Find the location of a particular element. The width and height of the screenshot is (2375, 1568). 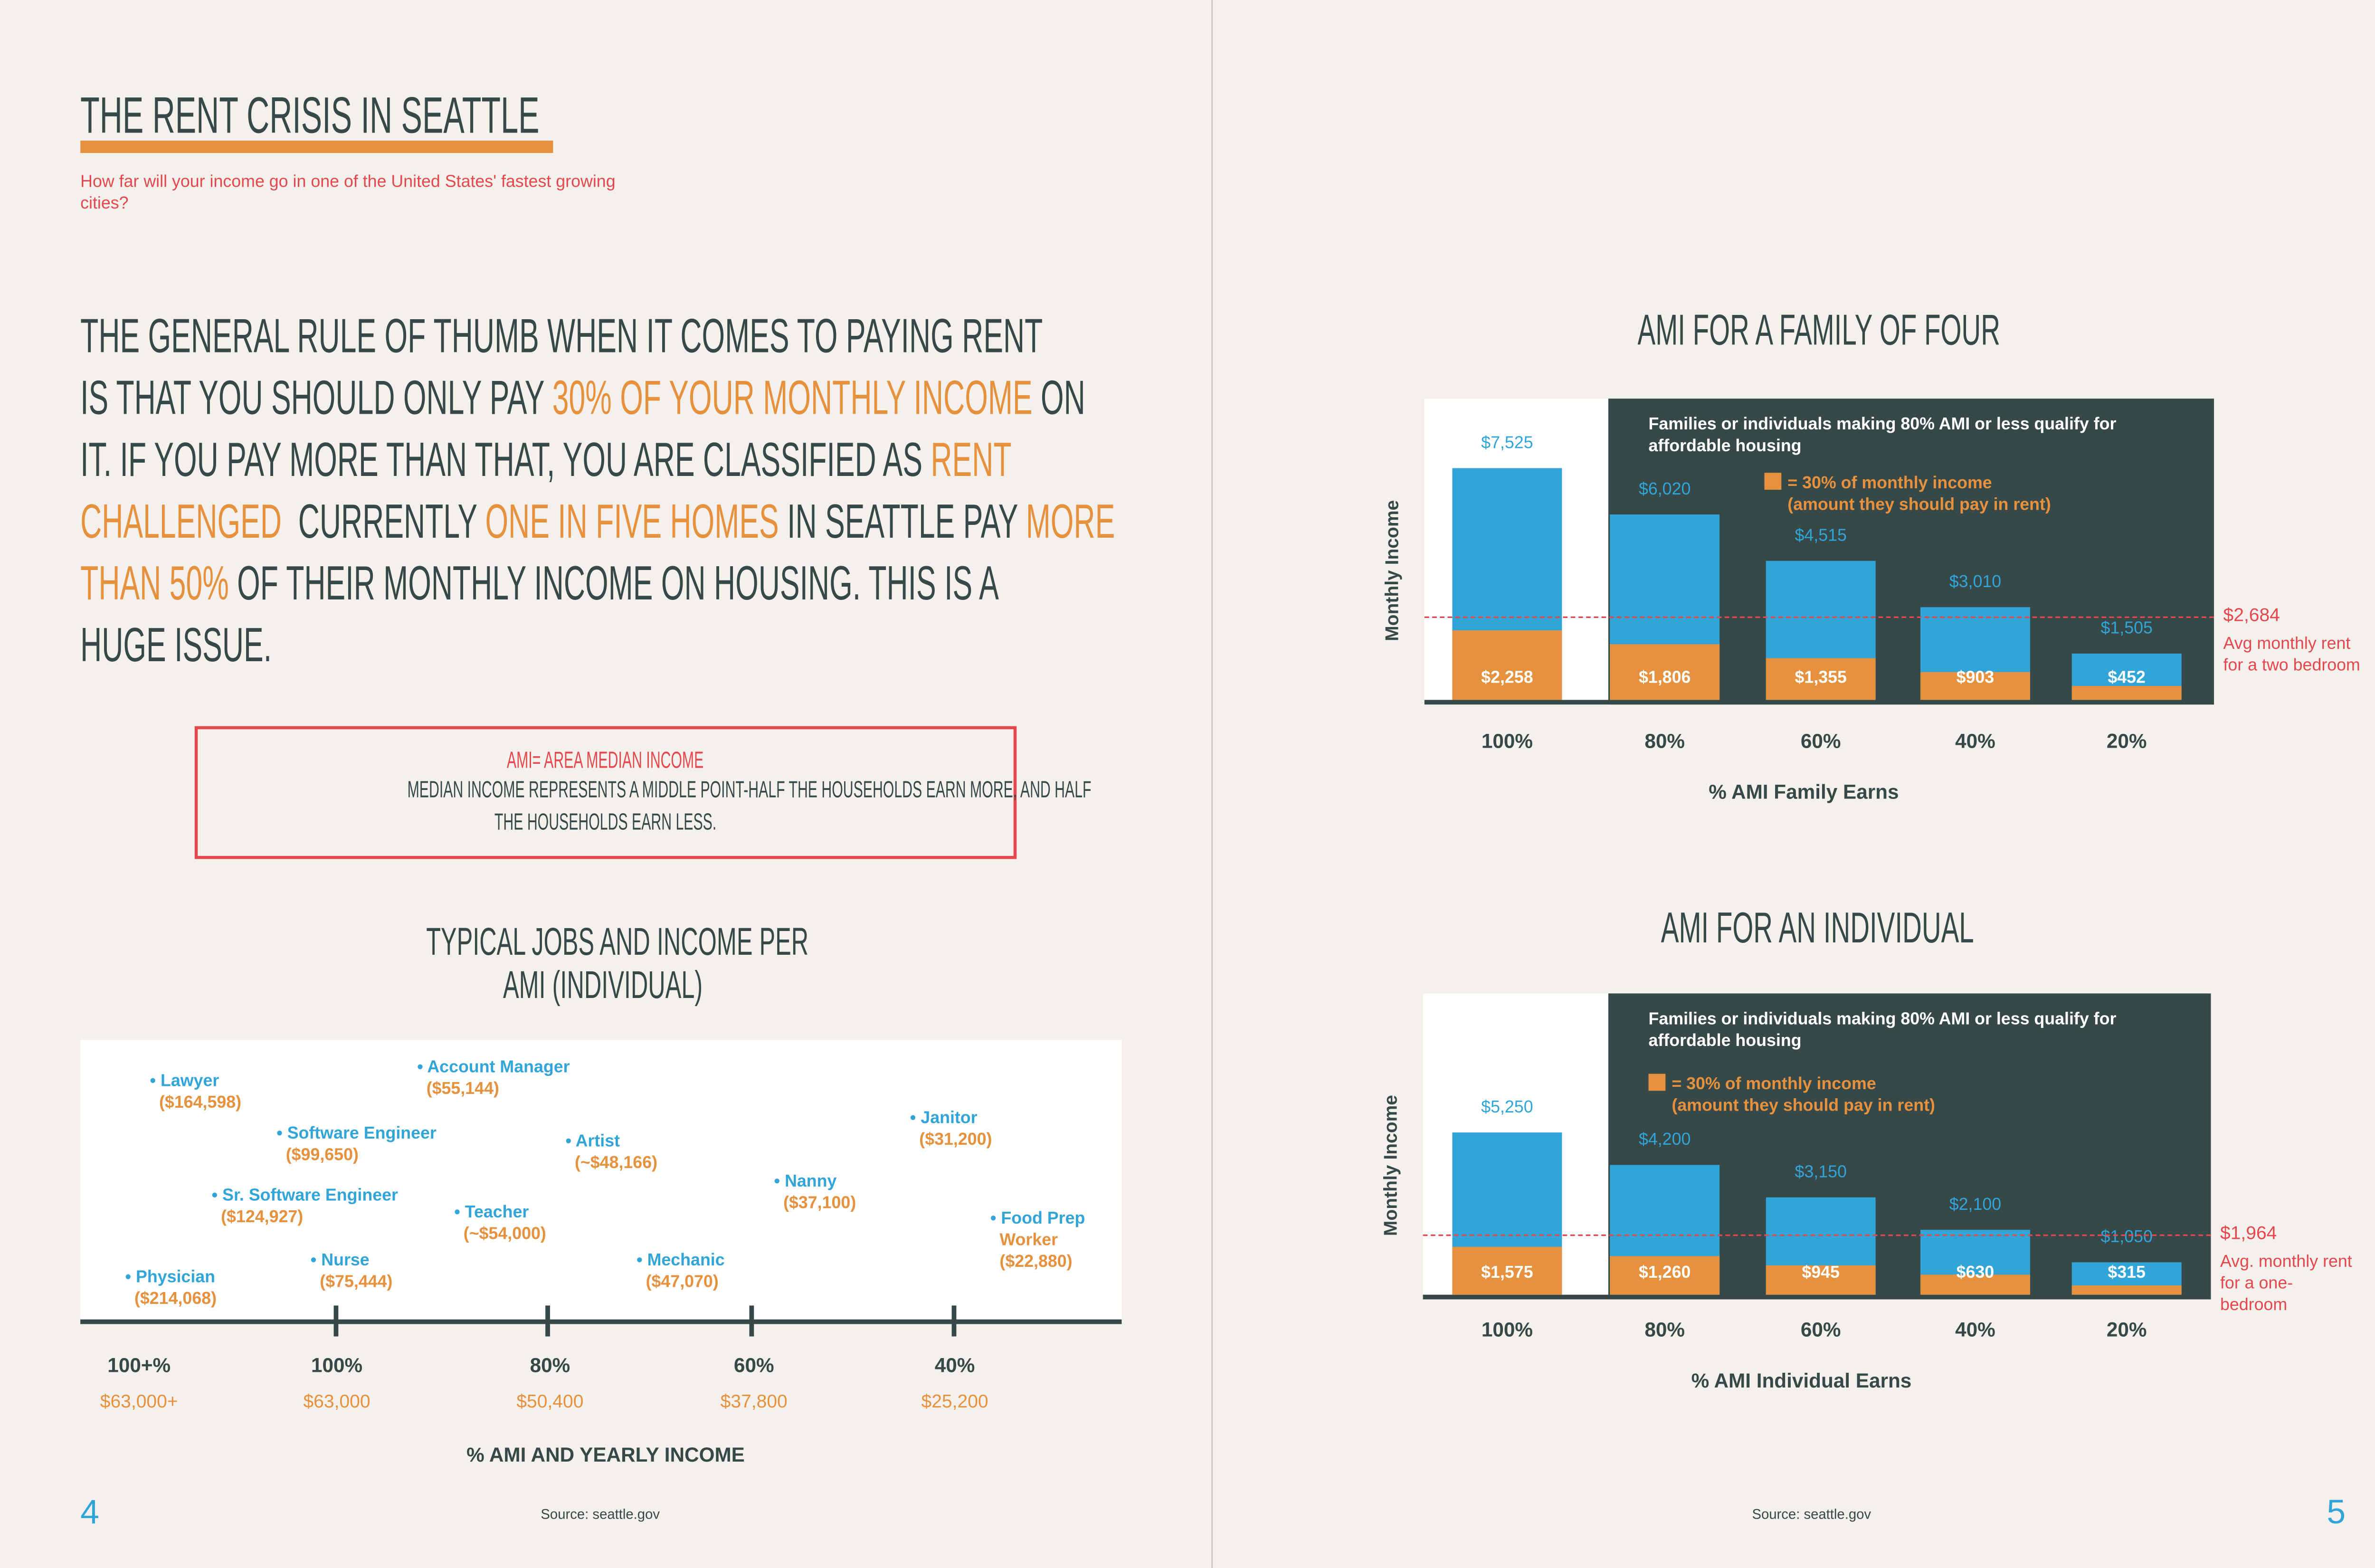

x-axis-label: % AMI Family Earns is located at coordinates (1804, 792).